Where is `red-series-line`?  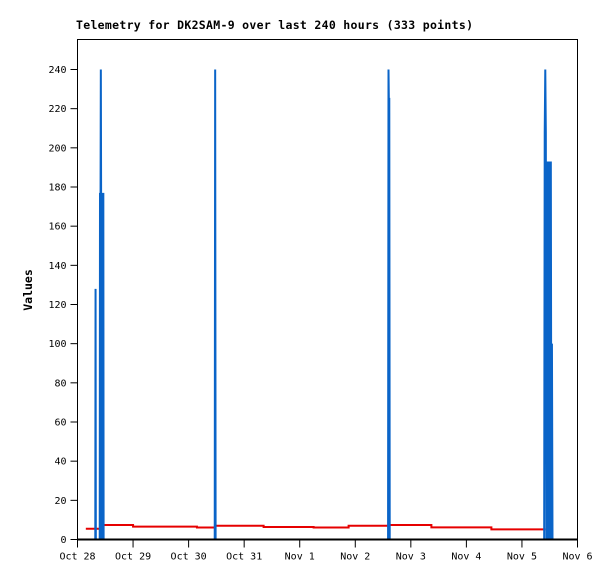 red-series-line is located at coordinates (315, 527).